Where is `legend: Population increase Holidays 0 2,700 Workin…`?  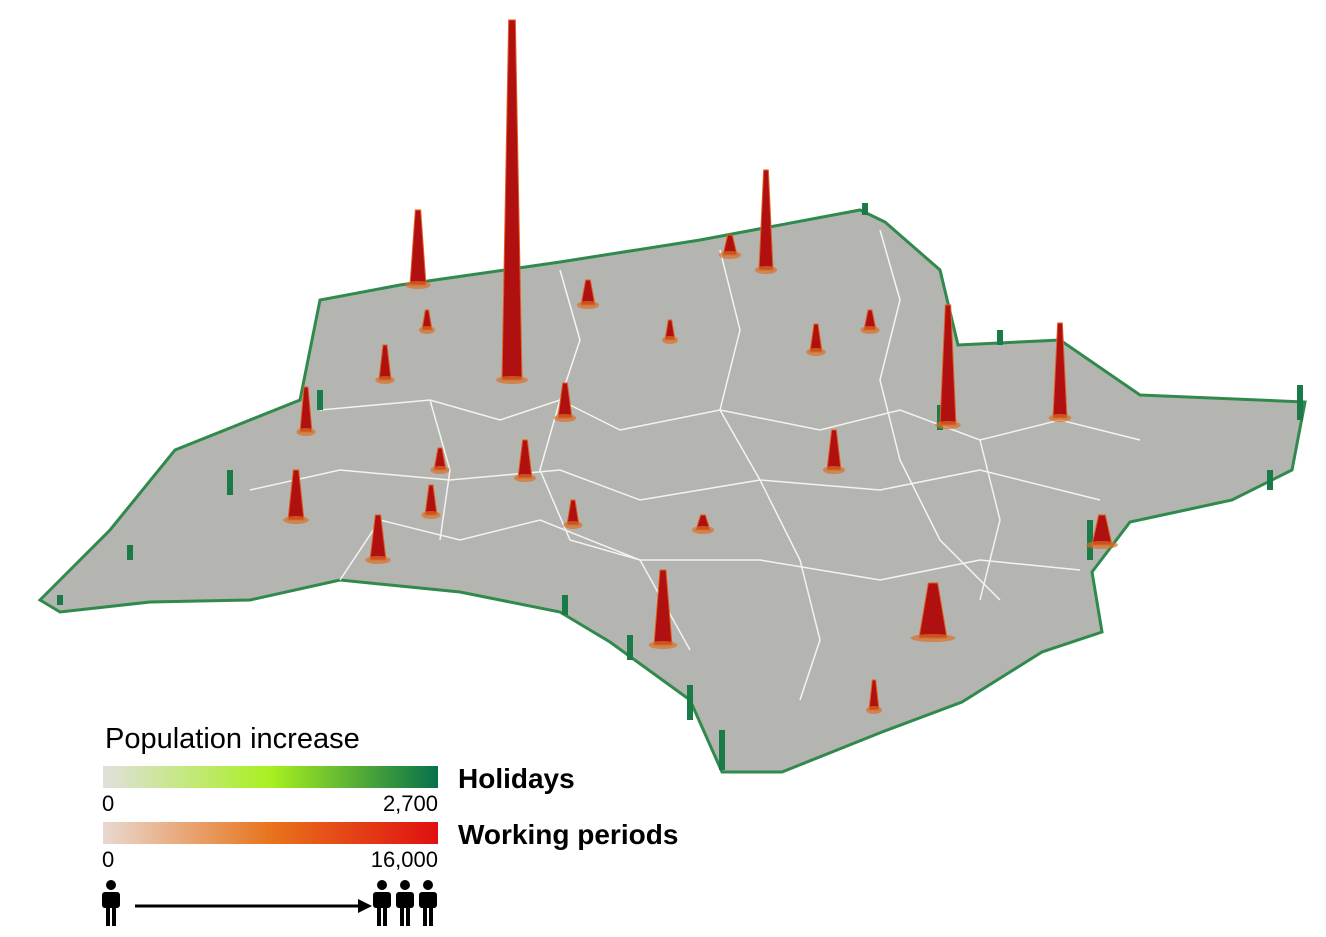 legend: Population increase Holidays 0 2,700 Workin… is located at coordinates (390, 797).